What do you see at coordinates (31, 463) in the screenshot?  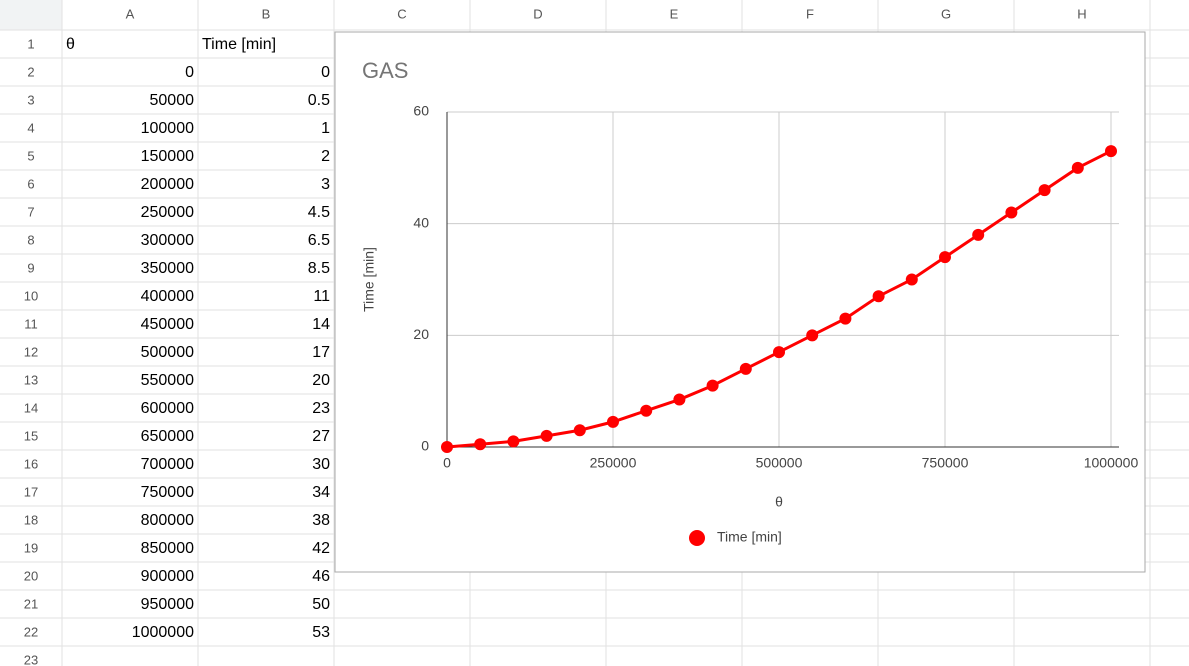 I see `row-number: 16` at bounding box center [31, 463].